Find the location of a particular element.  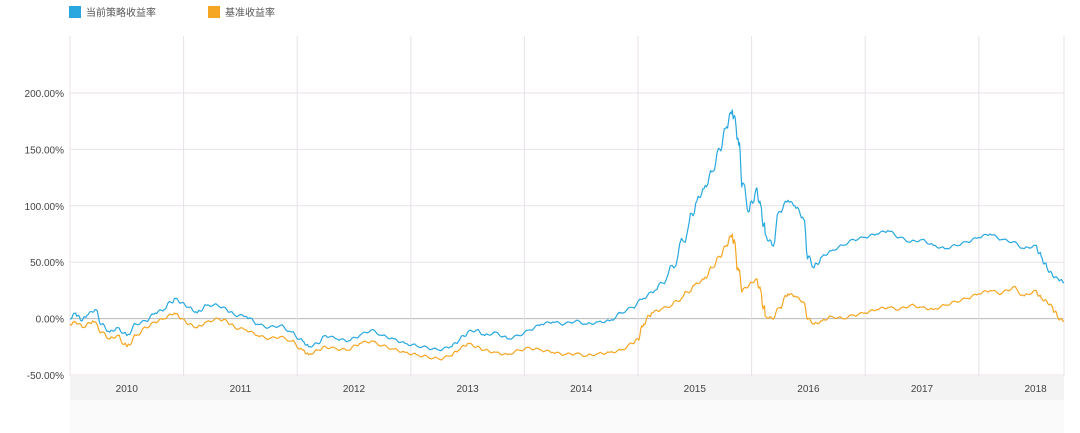

y-tick-label: 50.00% is located at coordinates (47, 263).